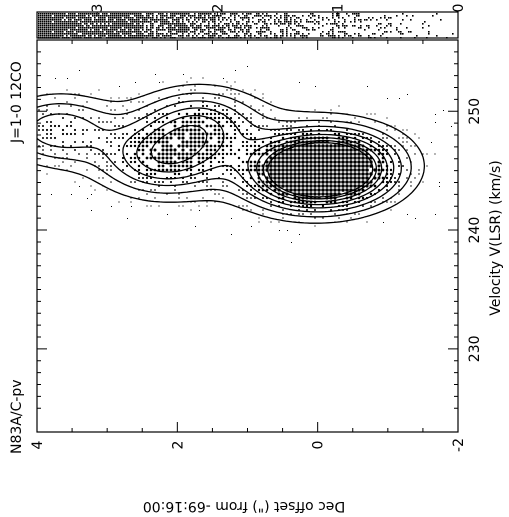 The width and height of the screenshot is (509, 517). Describe the element at coordinates (98, 8) in the screenshot. I see `colorbar-tick-label: 3` at that location.